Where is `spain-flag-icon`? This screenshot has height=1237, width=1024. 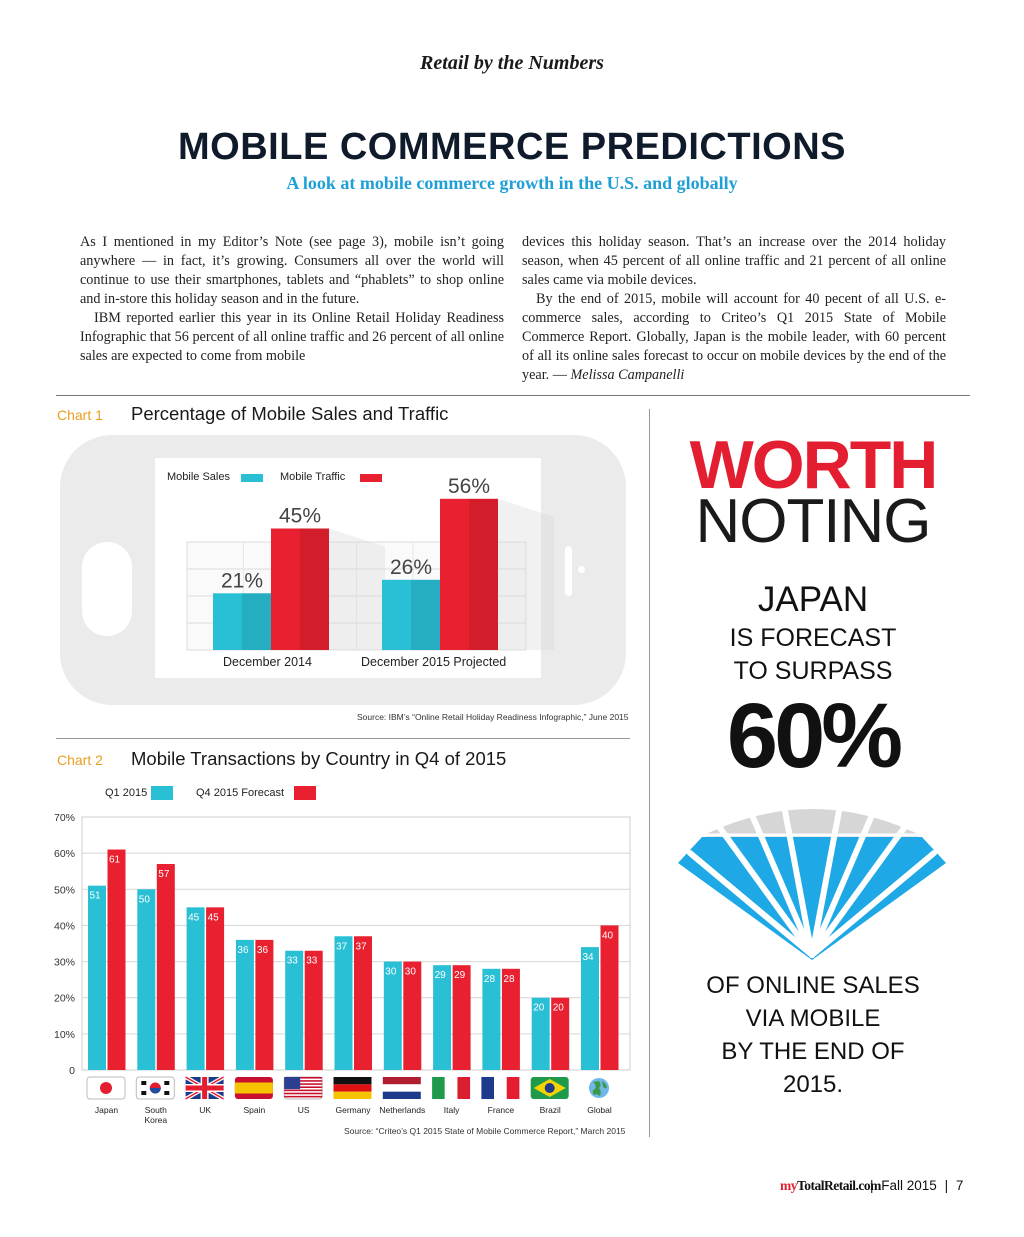
spain-flag-icon is located at coordinates (253, 1088).